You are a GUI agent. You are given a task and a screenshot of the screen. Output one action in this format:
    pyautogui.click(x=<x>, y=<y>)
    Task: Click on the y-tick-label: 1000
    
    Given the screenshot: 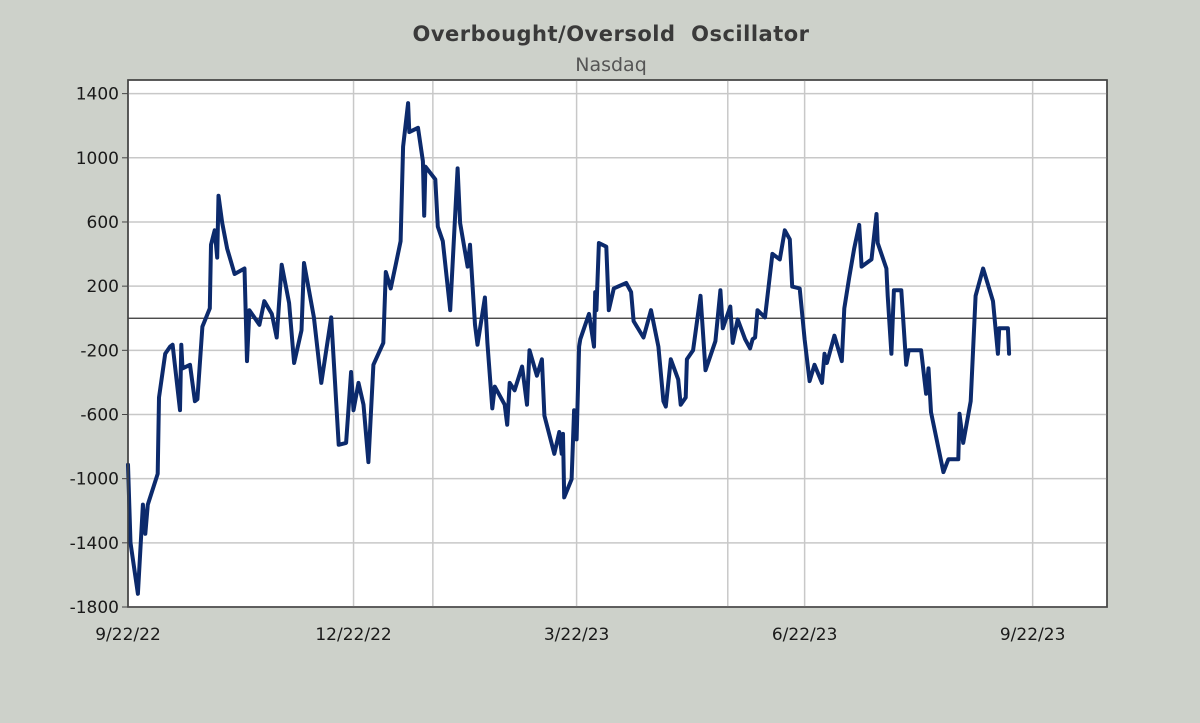 What is the action you would take?
    pyautogui.click(x=97, y=159)
    